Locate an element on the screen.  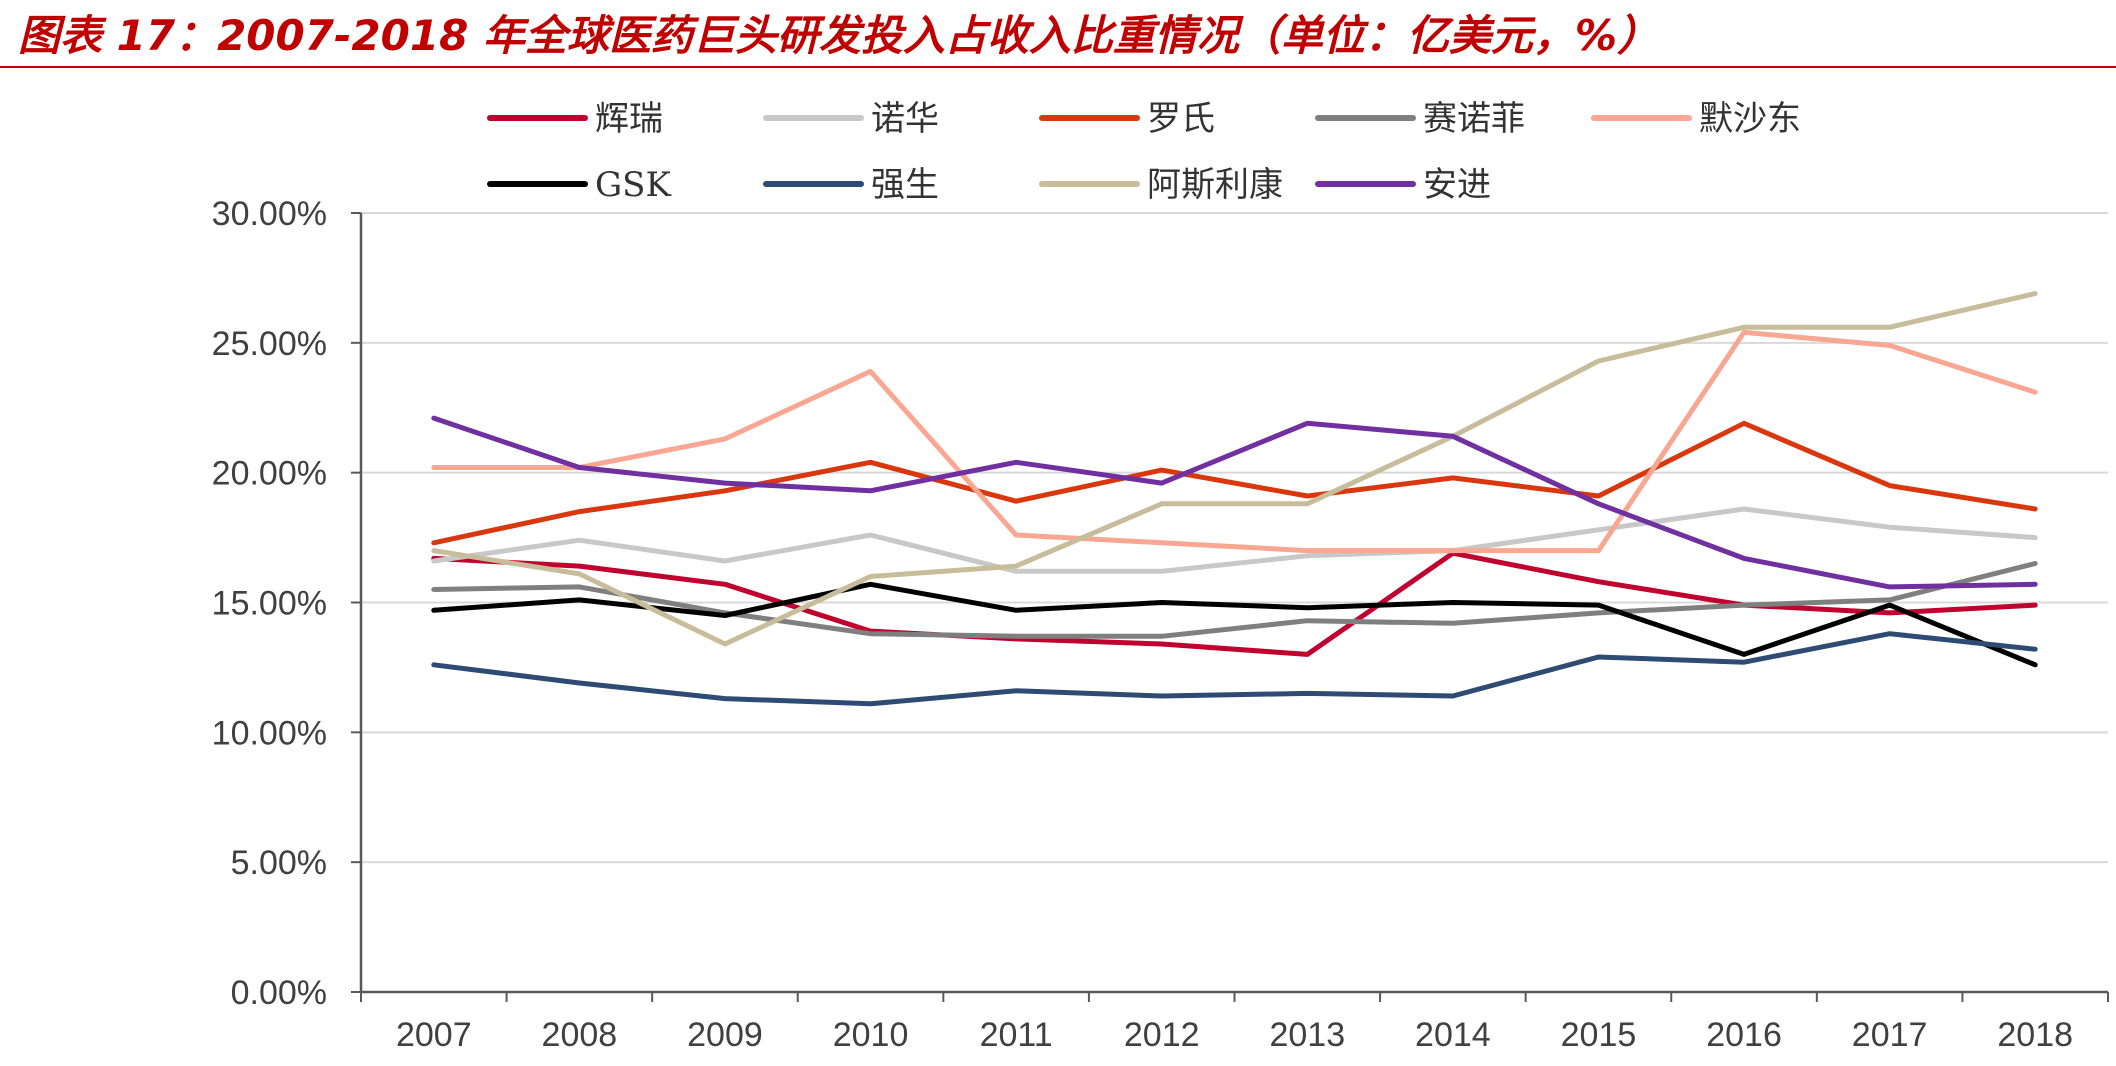
x-tick-label: 2007 is located at coordinates (434, 1035).